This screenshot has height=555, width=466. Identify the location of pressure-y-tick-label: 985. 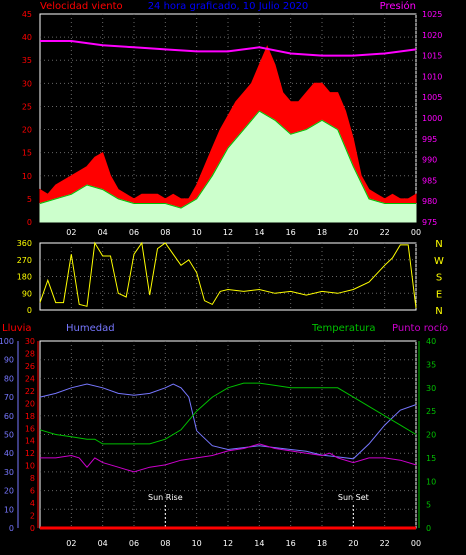
(429, 180).